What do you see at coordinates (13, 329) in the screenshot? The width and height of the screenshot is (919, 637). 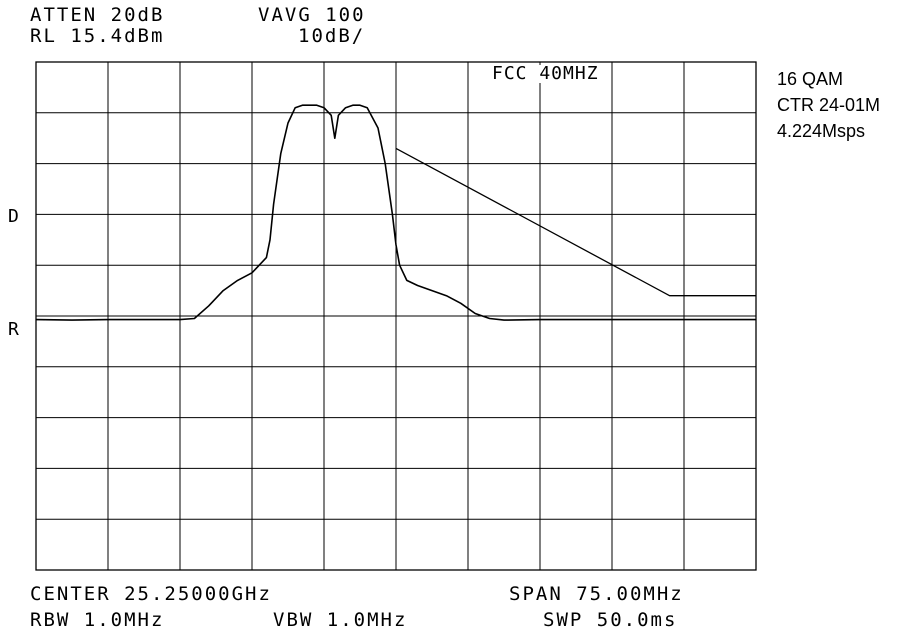 I see `marker-r: R` at bounding box center [13, 329].